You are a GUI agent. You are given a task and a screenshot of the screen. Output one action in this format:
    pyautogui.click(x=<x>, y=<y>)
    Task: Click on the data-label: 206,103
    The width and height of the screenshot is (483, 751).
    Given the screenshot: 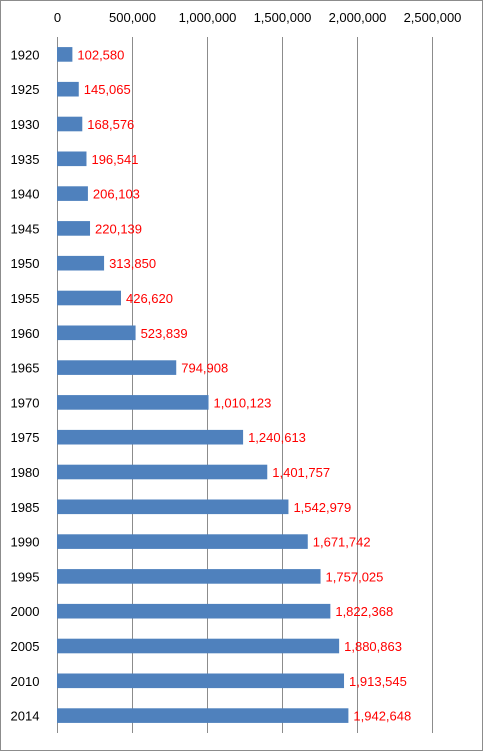 What is the action you would take?
    pyautogui.click(x=116, y=194)
    